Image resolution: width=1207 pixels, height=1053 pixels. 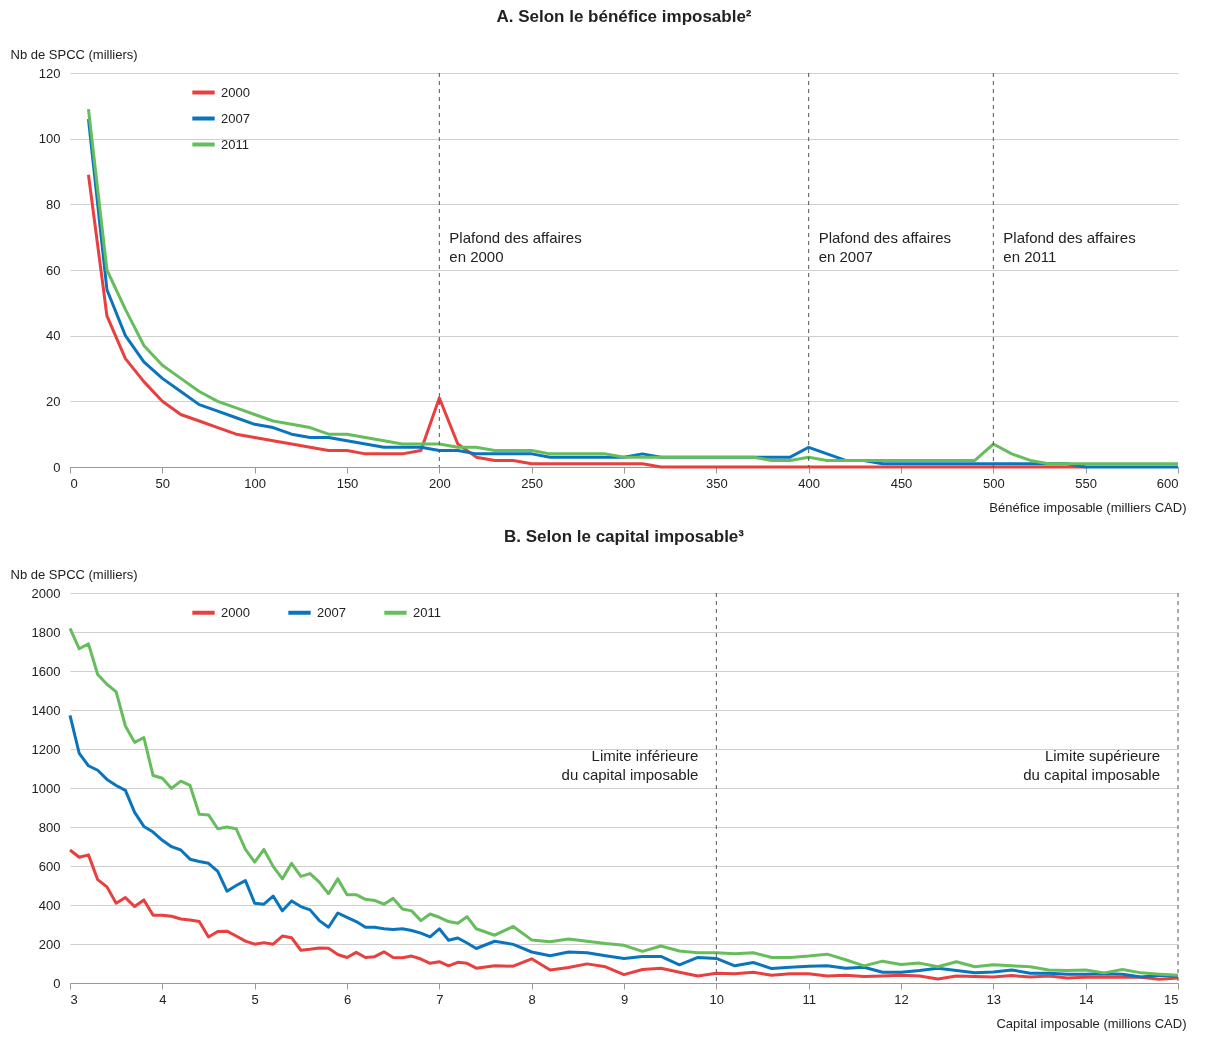 I want to click on x-tick-label: 250, so click(x=532, y=483).